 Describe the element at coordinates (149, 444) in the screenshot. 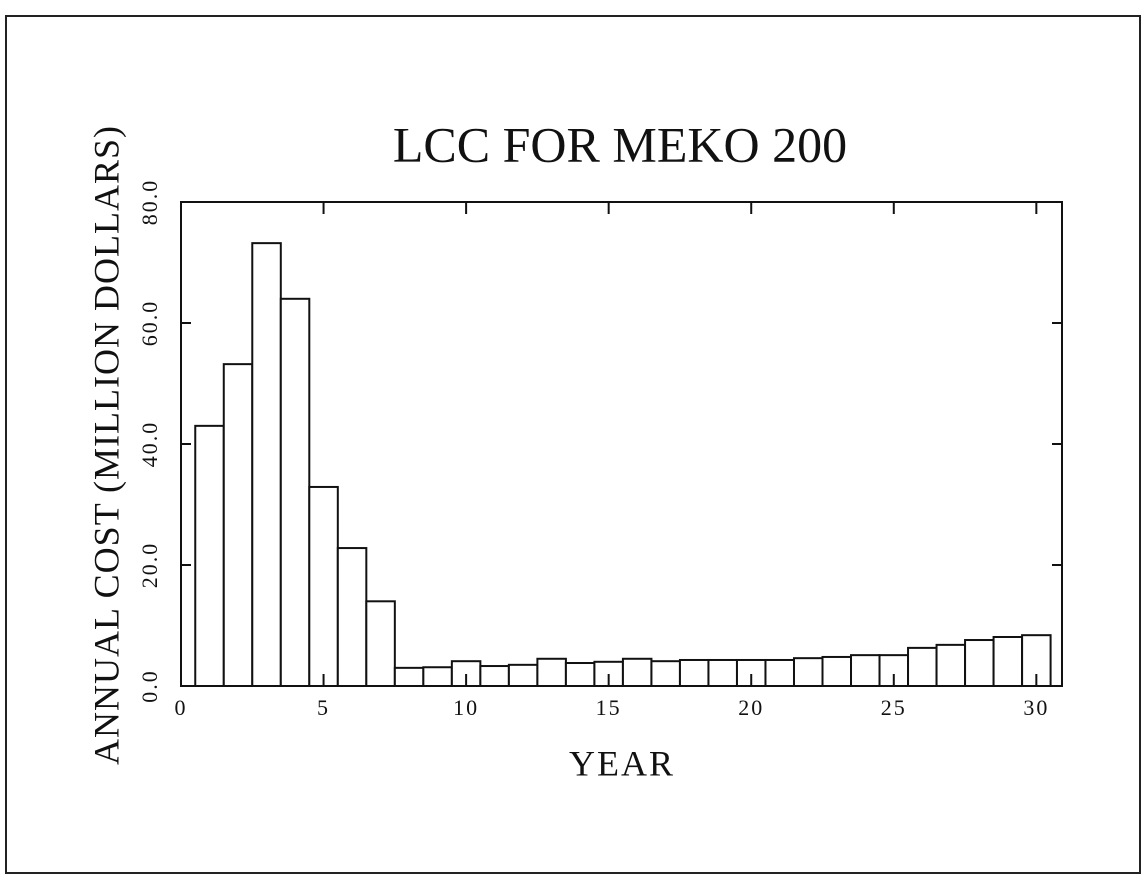

I see `y-tick-label: 40.0` at that location.